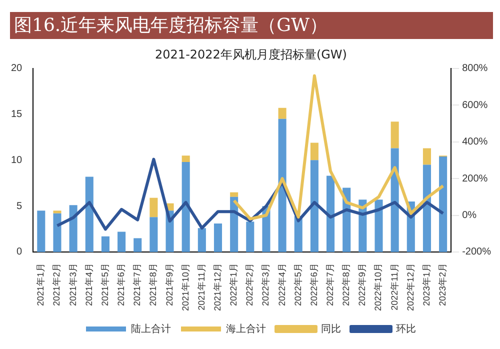  Describe the element at coordinates (251, 25) in the screenshot. I see `chart-title: 图16.近年来风电年度招标容量（GW）` at that location.